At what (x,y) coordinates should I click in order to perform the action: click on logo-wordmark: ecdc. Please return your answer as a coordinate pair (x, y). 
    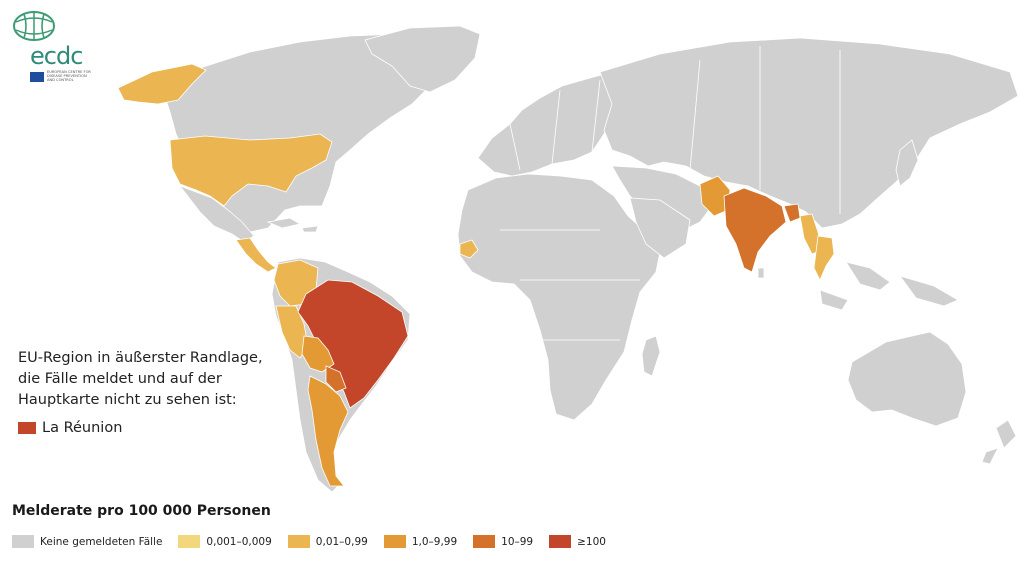
    Looking at the image, I should click on (56, 56).